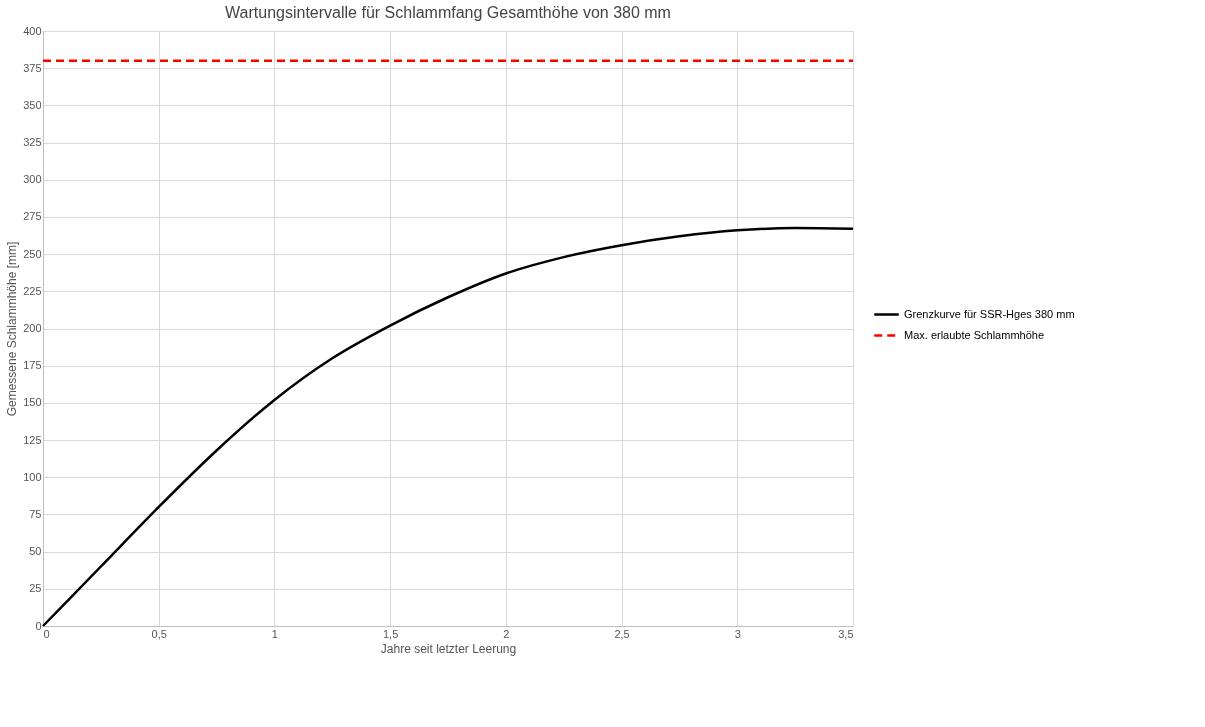 This screenshot has width=1205, height=727. What do you see at coordinates (448, 12) in the screenshot?
I see `chart-title: Wartungsintervalle für Schlammfang Gesamthöhe von 380 mm` at bounding box center [448, 12].